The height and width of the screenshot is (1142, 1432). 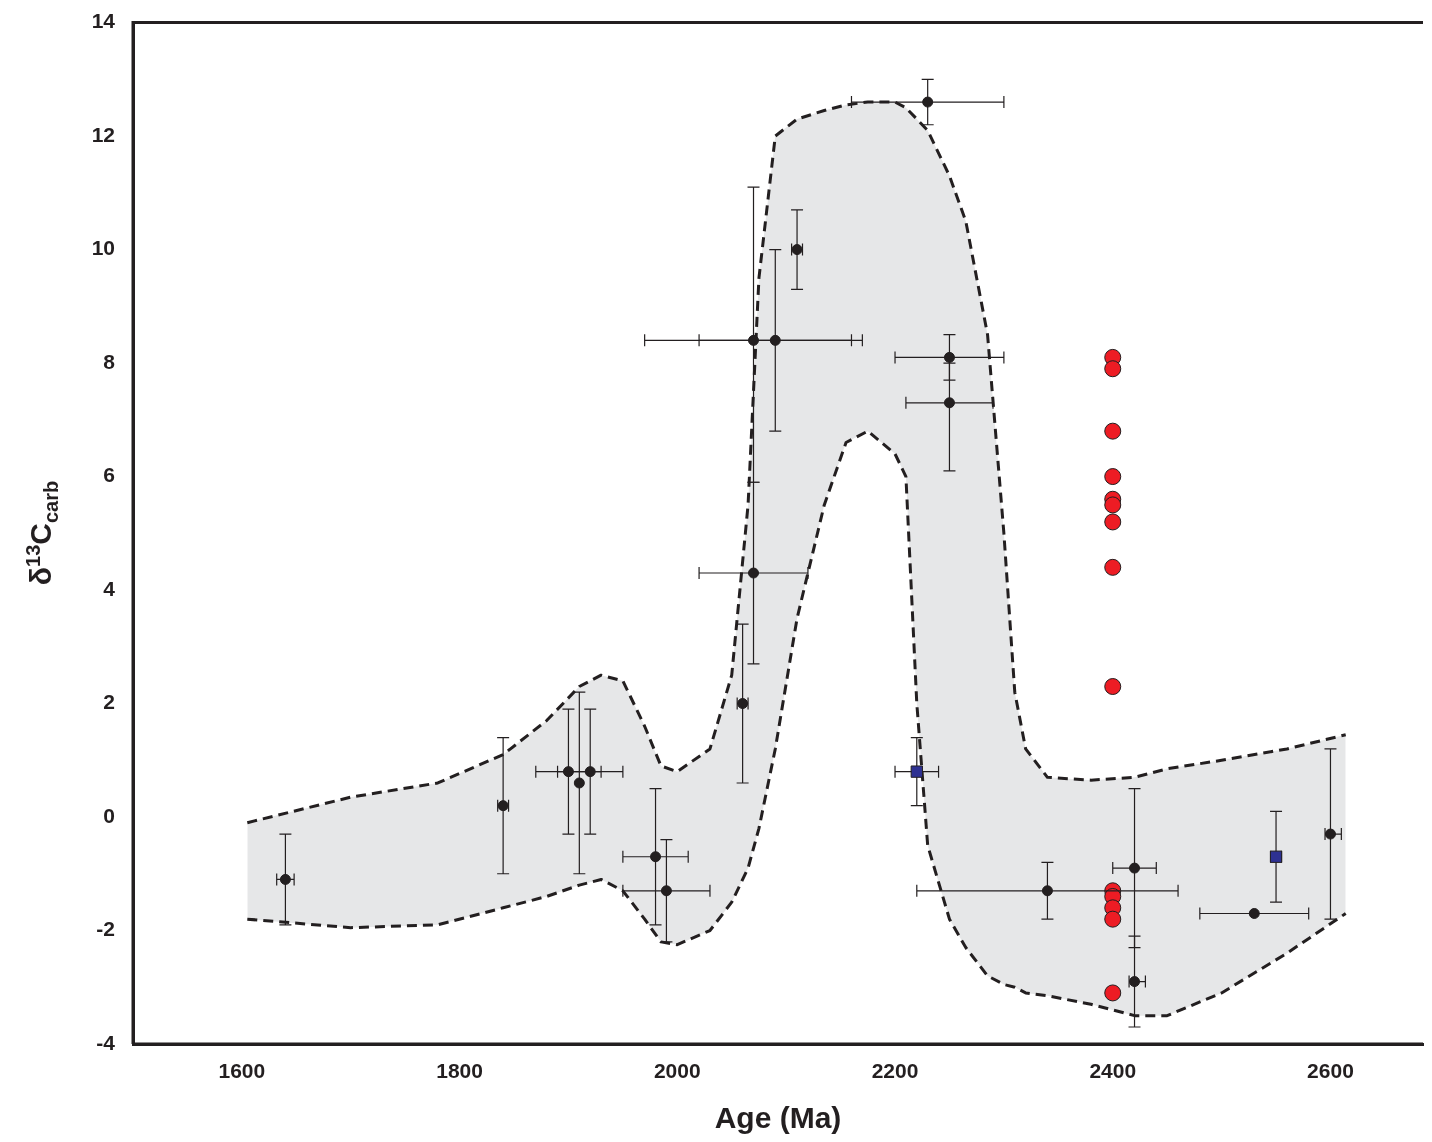 What do you see at coordinates (459, 1071) in the screenshot?
I see `x-tick-label: 1800` at bounding box center [459, 1071].